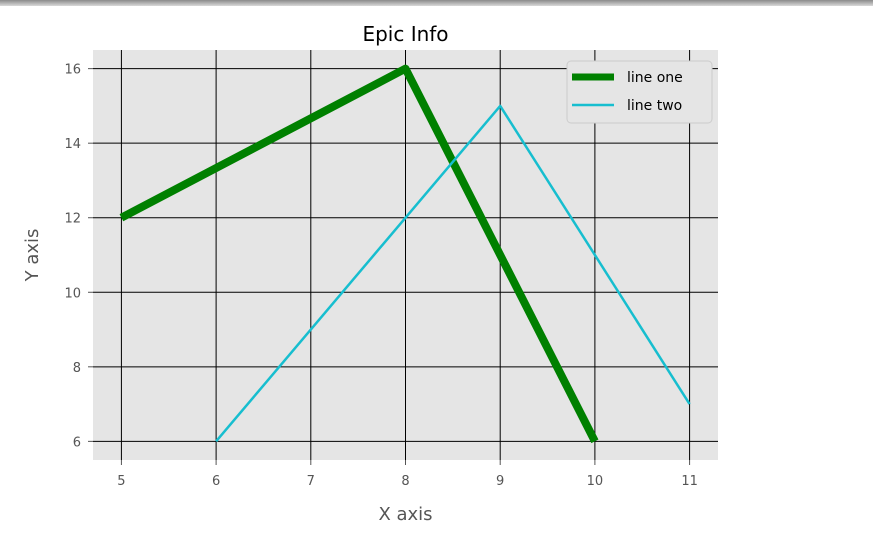  What do you see at coordinates (405, 481) in the screenshot?
I see `x-tick-label: 8` at bounding box center [405, 481].